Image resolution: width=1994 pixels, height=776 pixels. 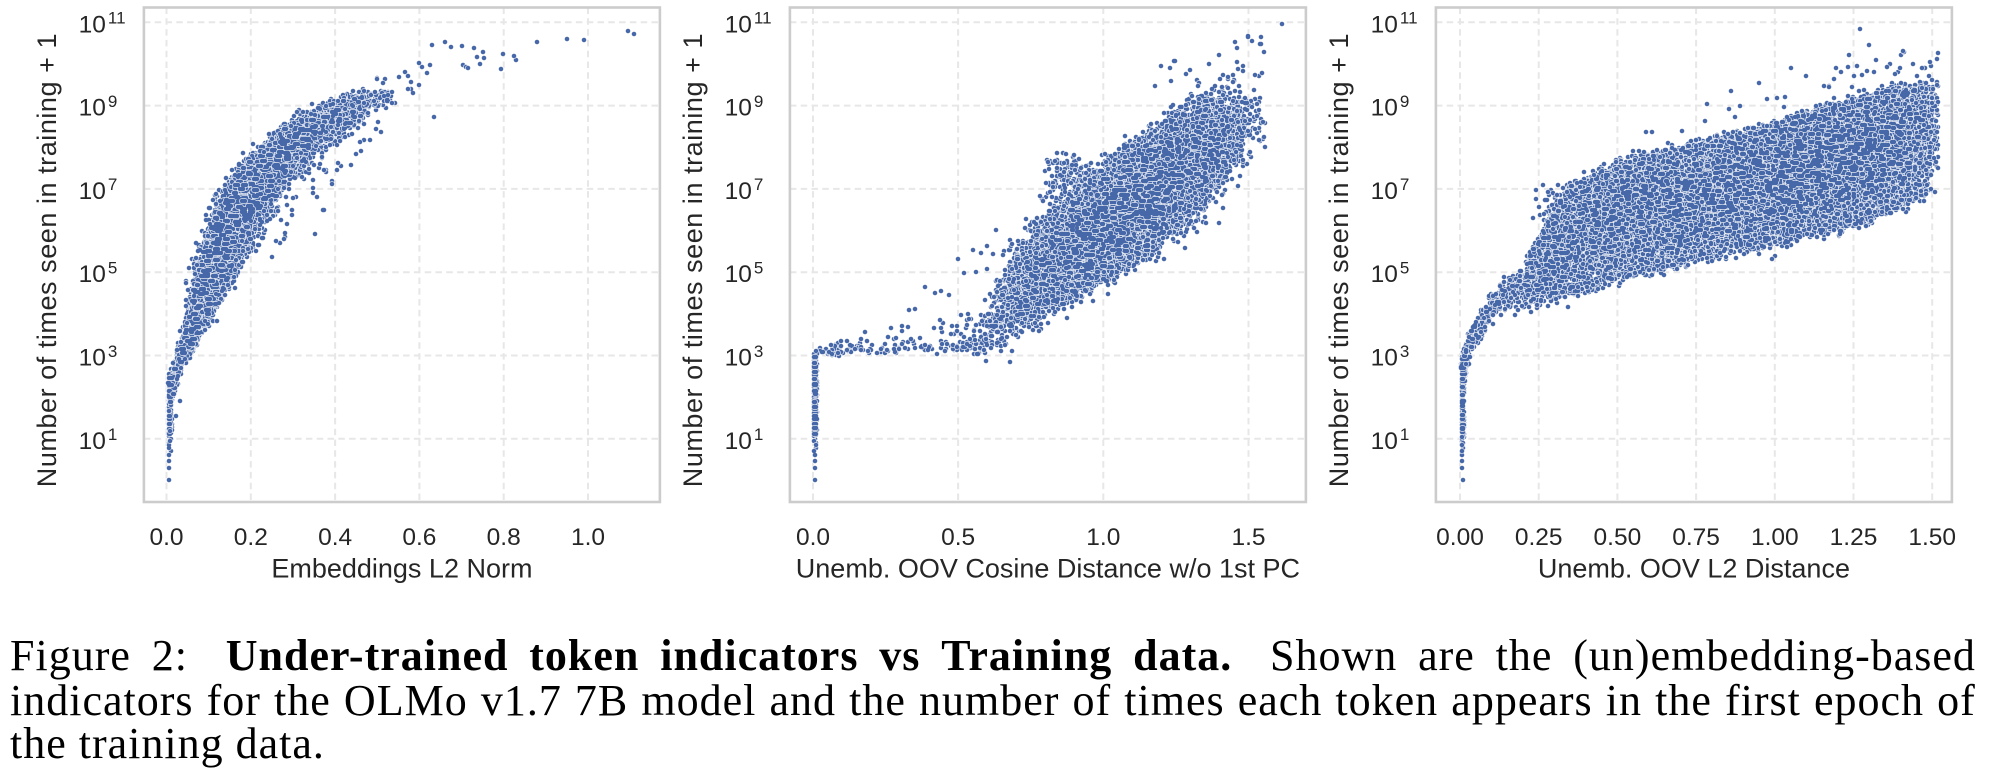 What do you see at coordinates (504, 537) in the screenshot?
I see `svg-text: 0.8` at bounding box center [504, 537].